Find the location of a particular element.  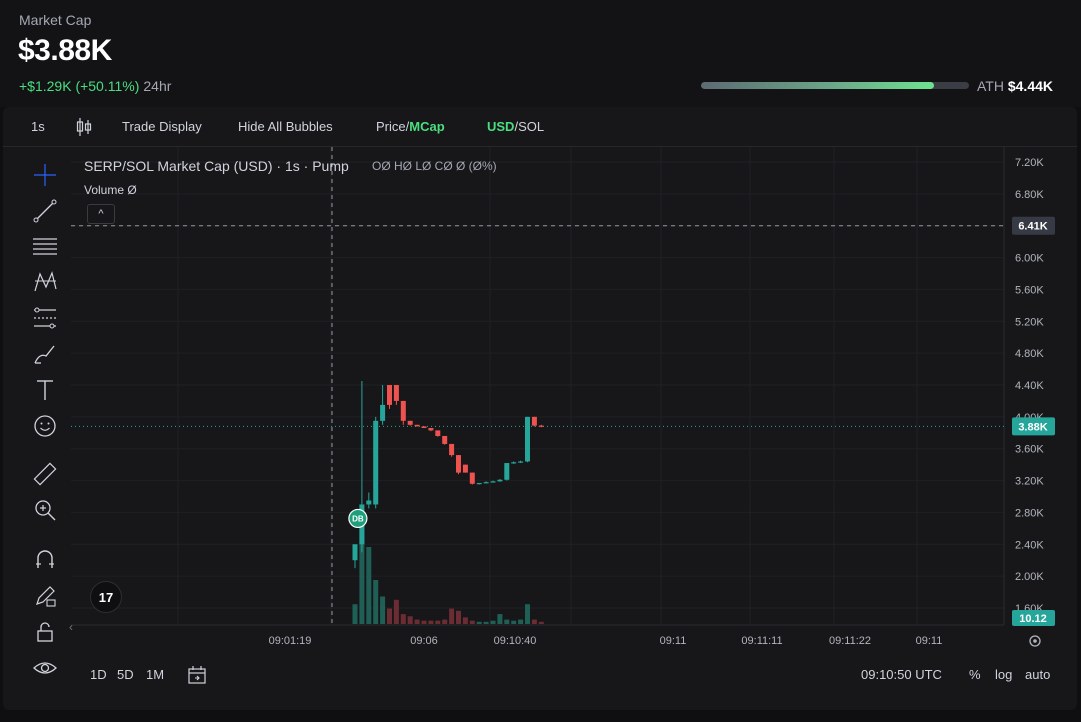

percent-toggle: % is located at coordinates (975, 674).